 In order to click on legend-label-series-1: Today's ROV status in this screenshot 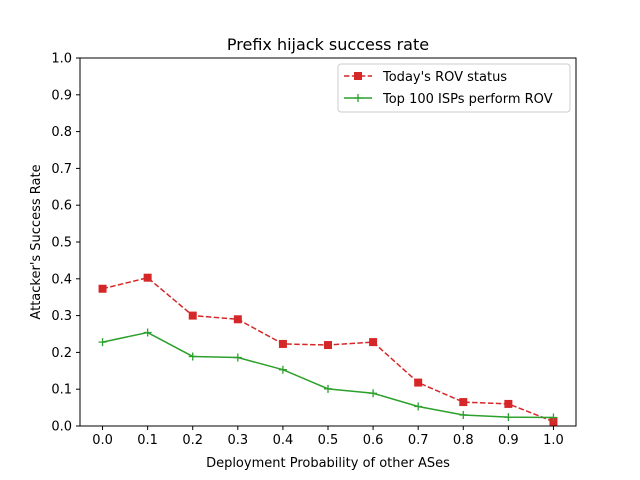, I will do `click(444, 77)`.